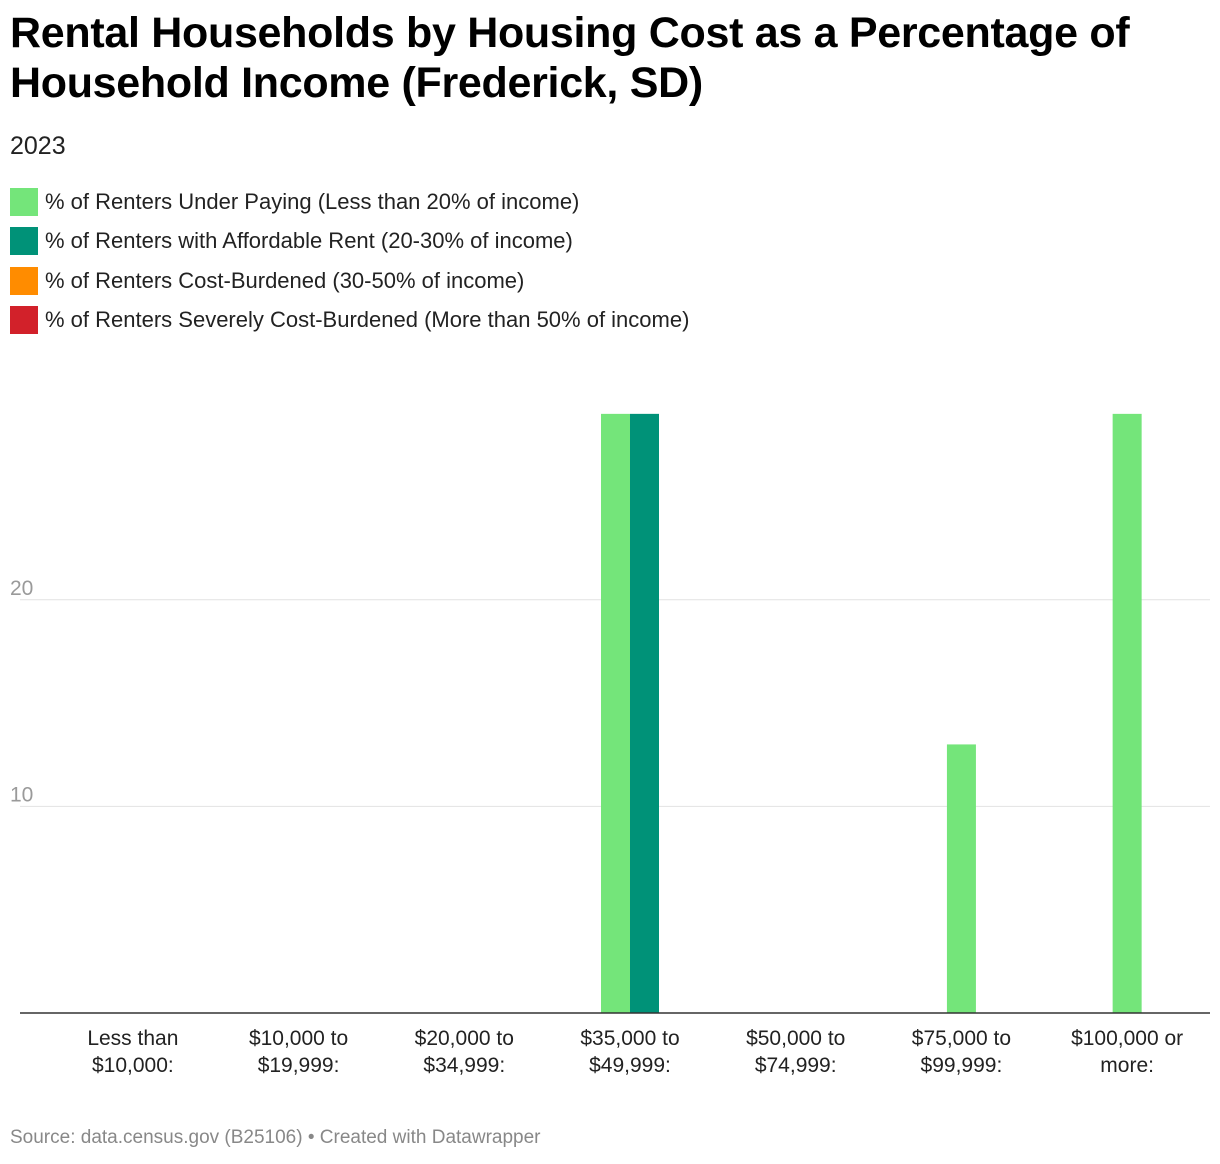  What do you see at coordinates (21, 588) in the screenshot?
I see `y-tick-label: 20` at bounding box center [21, 588].